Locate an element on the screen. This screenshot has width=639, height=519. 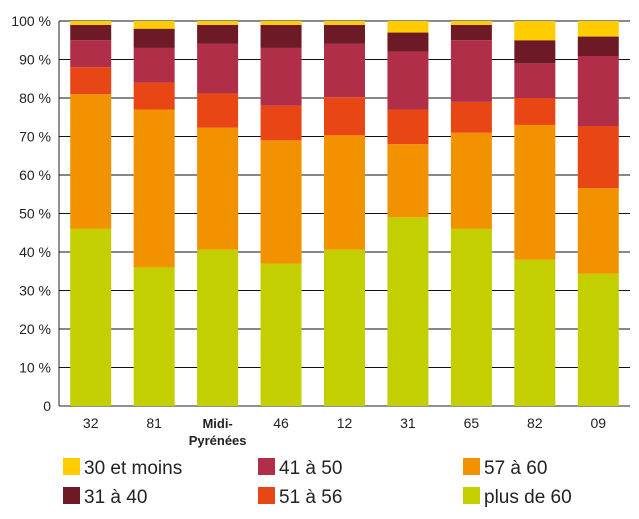
legend-label: 51 à 56 is located at coordinates (310, 497).